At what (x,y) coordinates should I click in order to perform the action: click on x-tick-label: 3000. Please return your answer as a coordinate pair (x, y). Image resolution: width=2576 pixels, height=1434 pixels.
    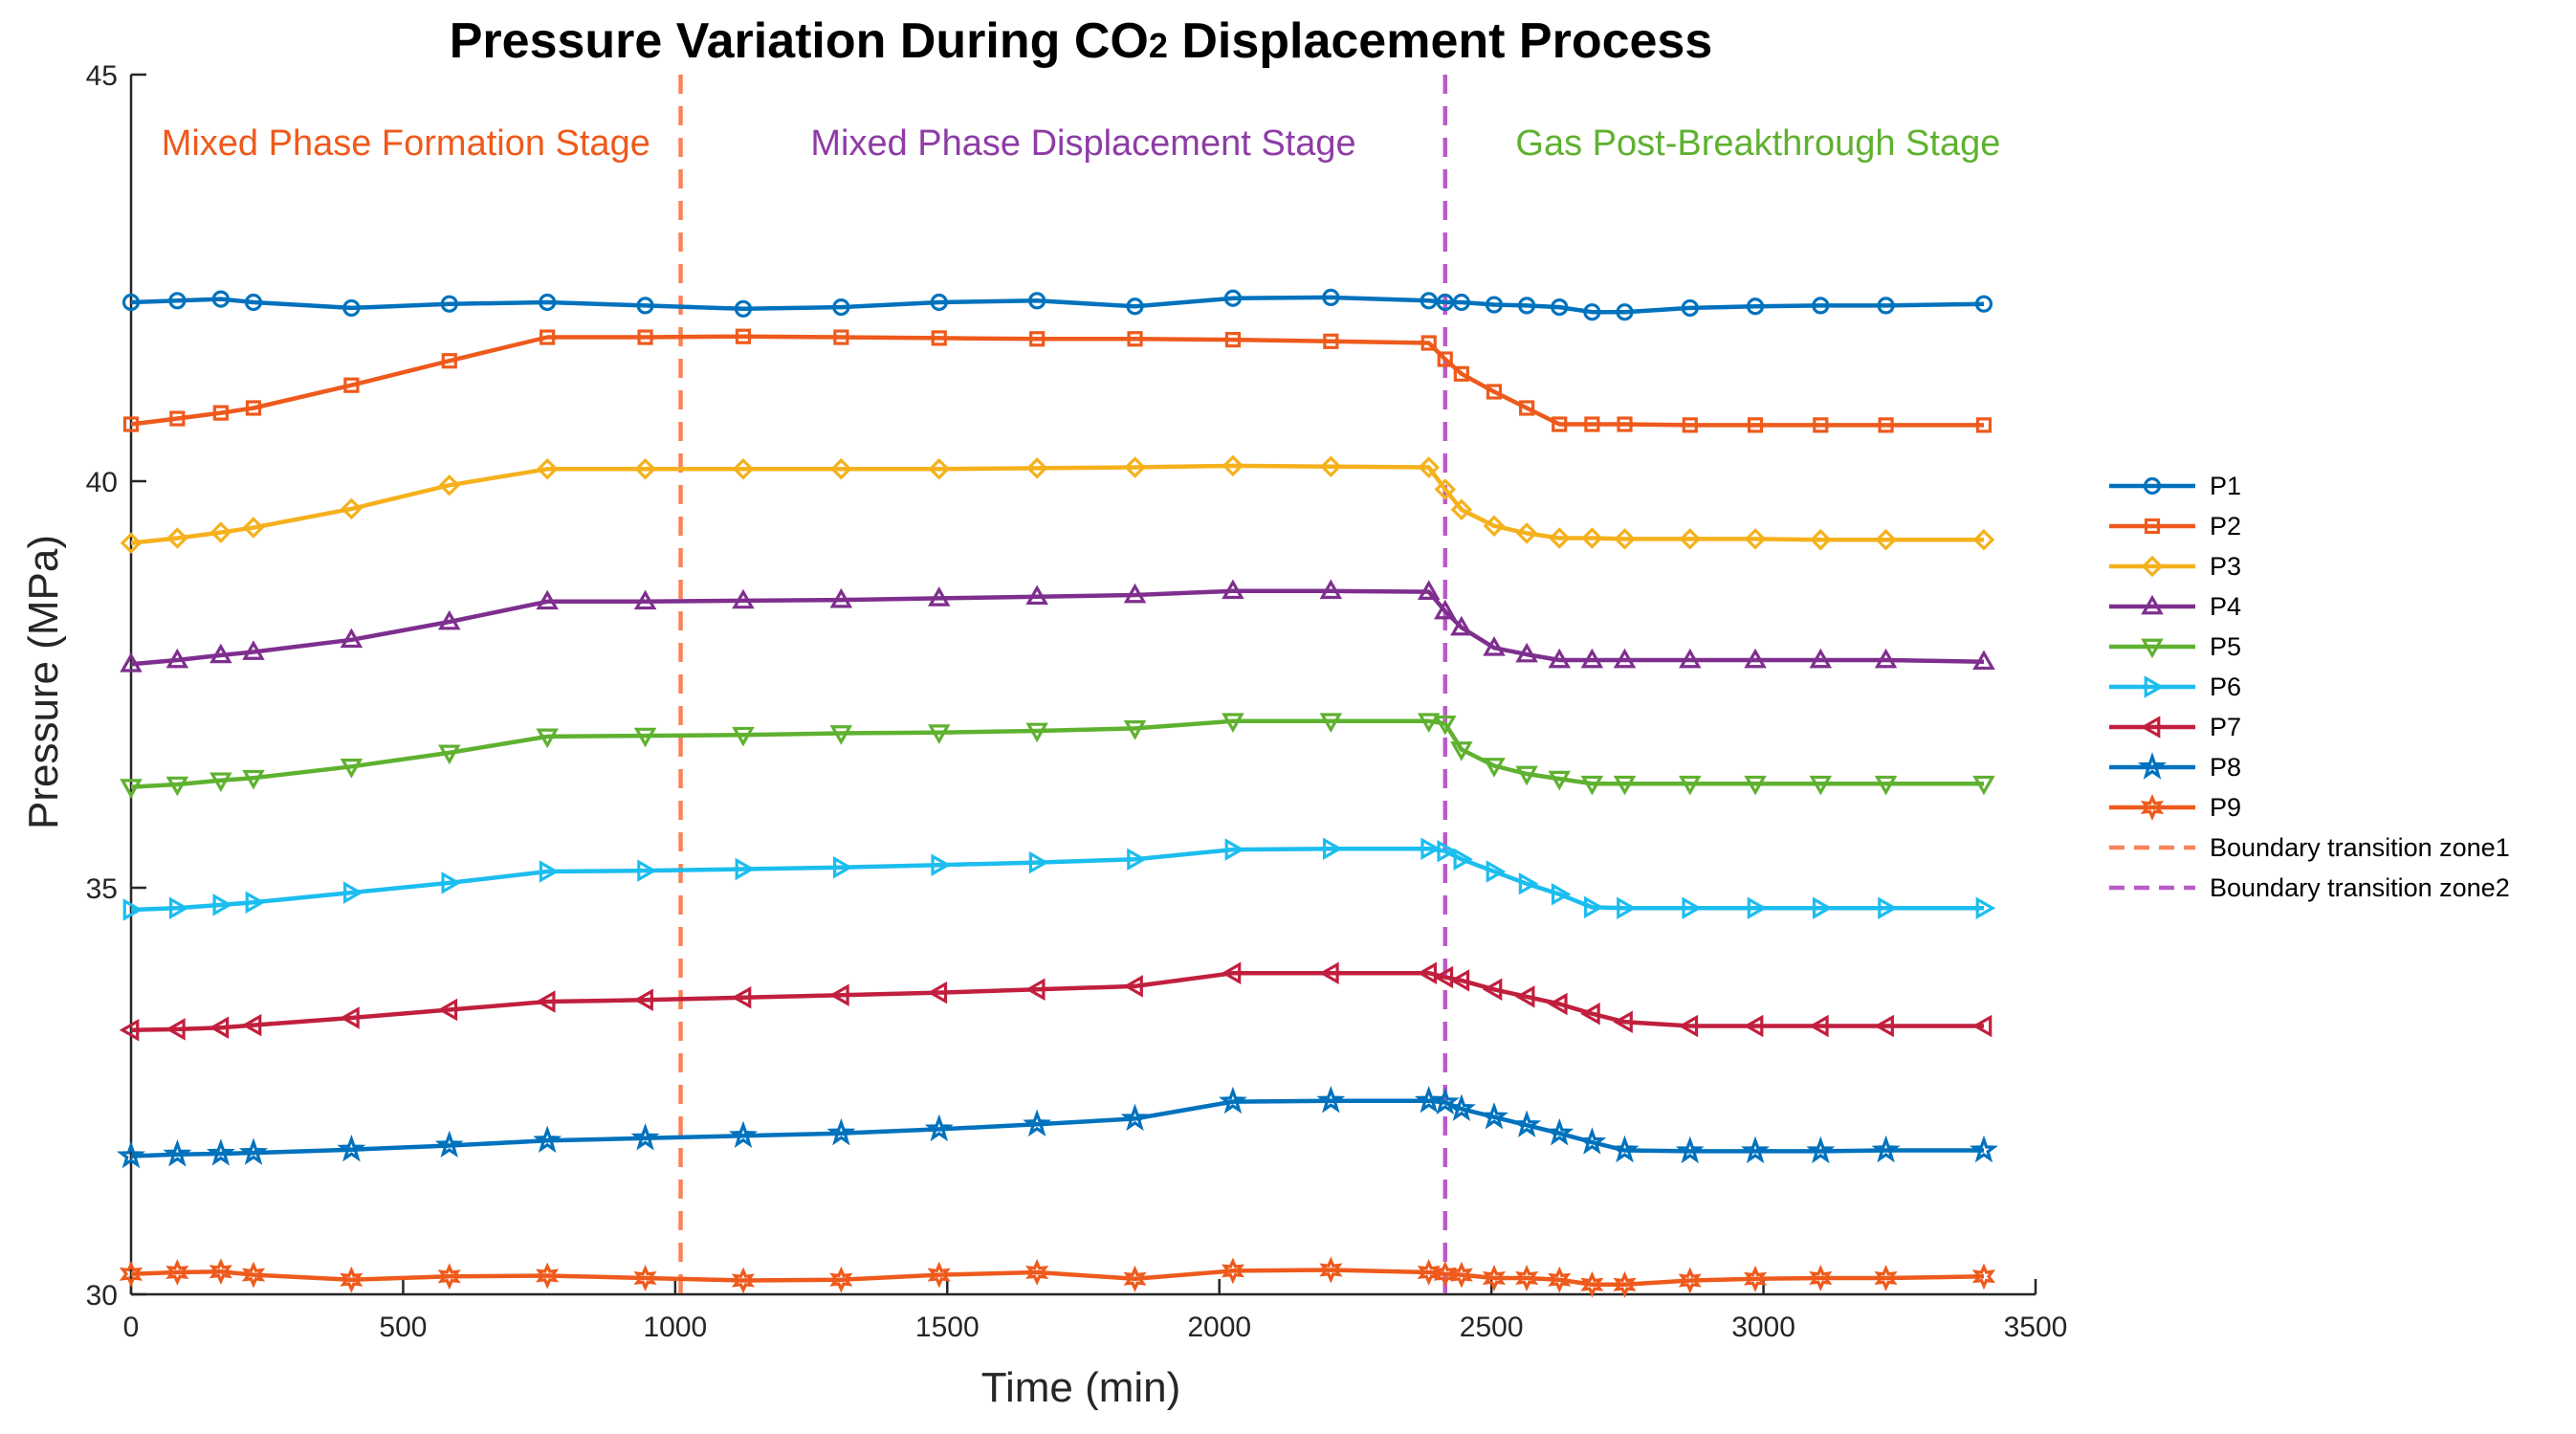
    Looking at the image, I should click on (1763, 1327).